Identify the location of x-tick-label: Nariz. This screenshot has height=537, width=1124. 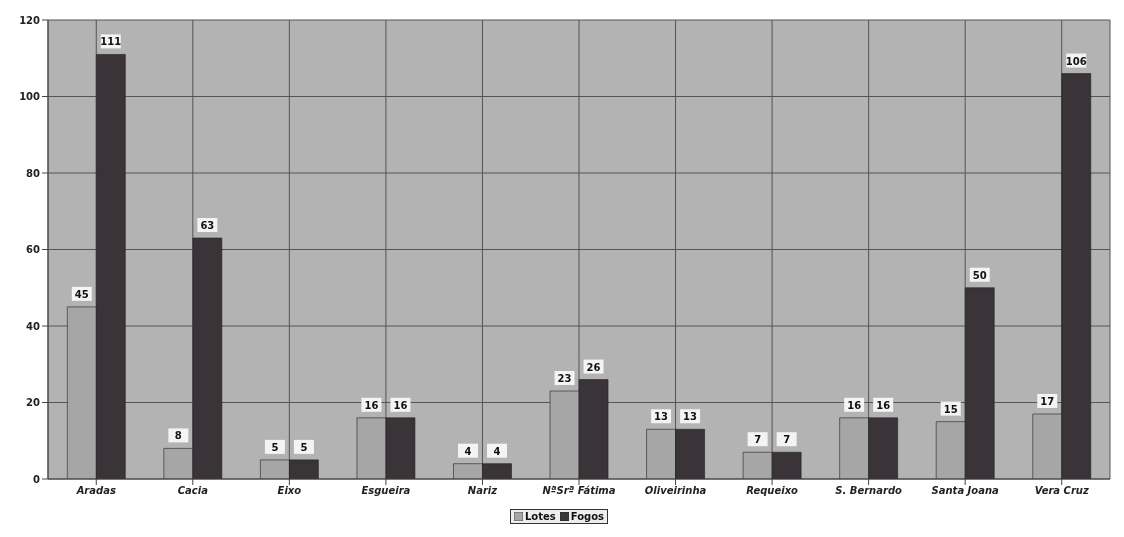
(482, 491).